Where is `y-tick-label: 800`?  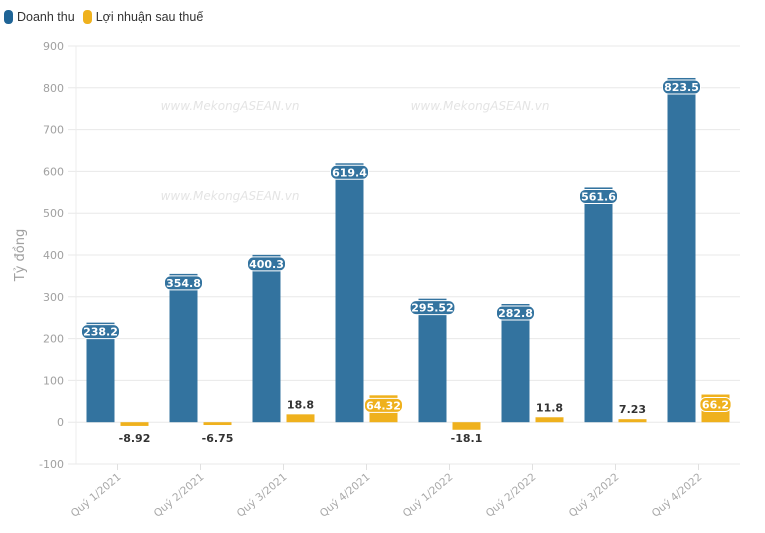
y-tick-label: 800 is located at coordinates (53, 88).